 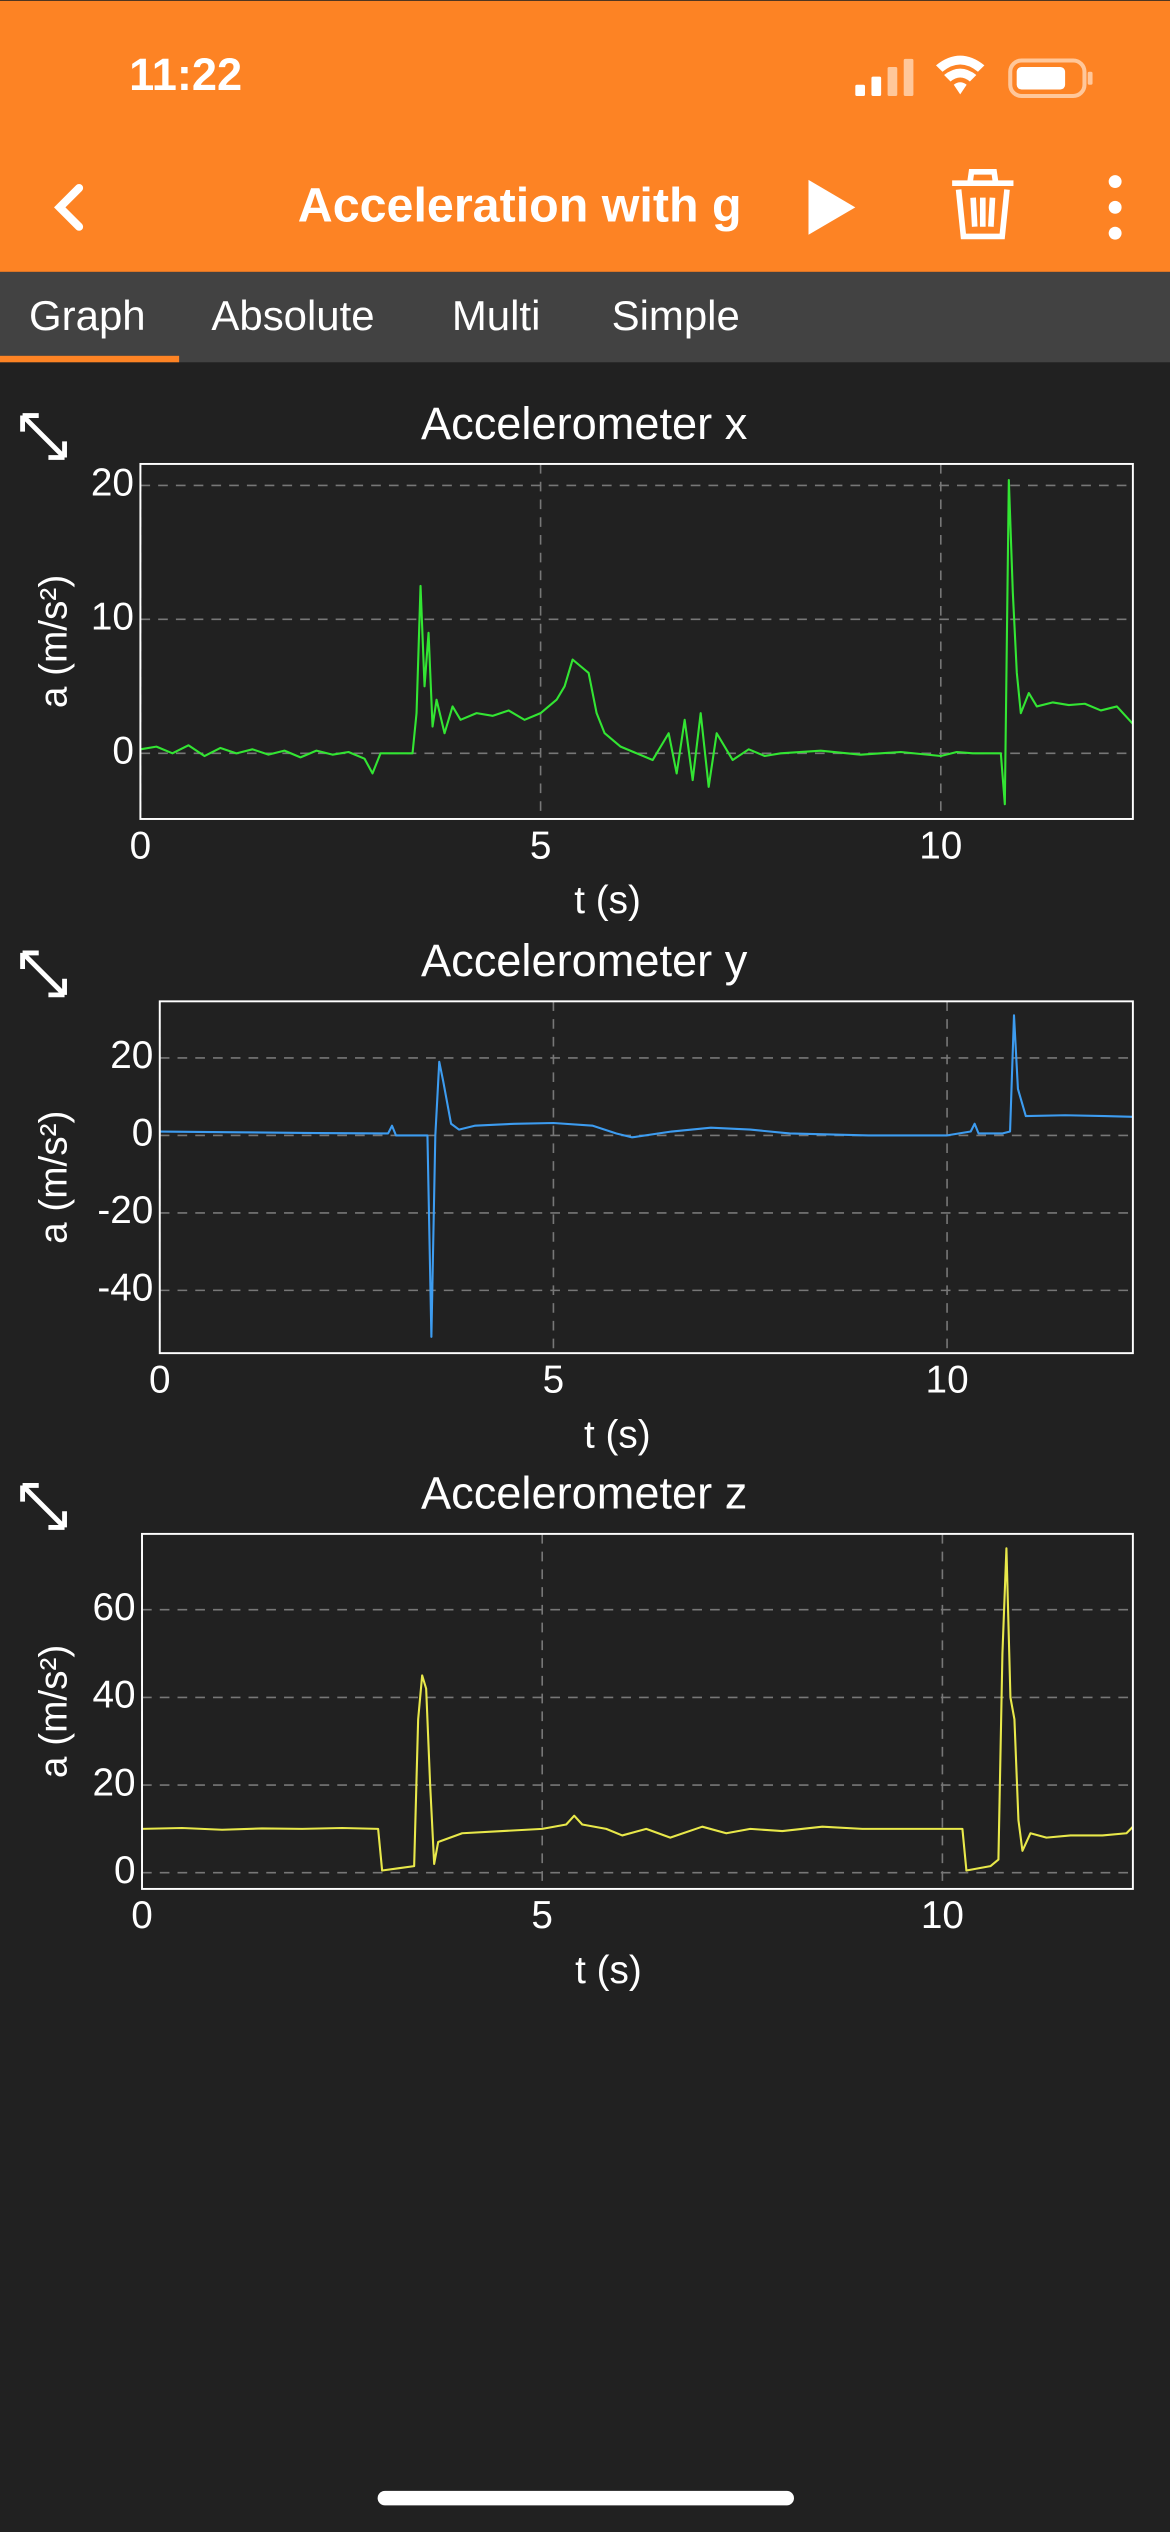 I want to click on play-button, so click(x=832, y=207).